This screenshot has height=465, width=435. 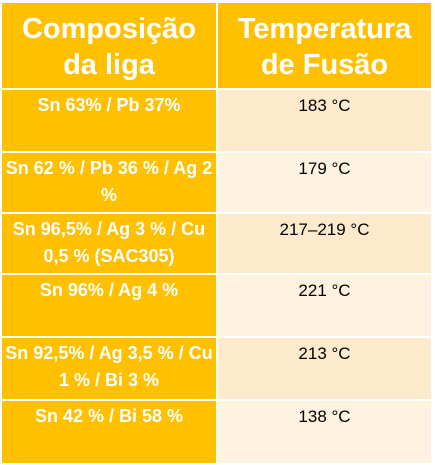 What do you see at coordinates (324, 432) in the screenshot?
I see `melting-temperature-cell: 138 °C` at bounding box center [324, 432].